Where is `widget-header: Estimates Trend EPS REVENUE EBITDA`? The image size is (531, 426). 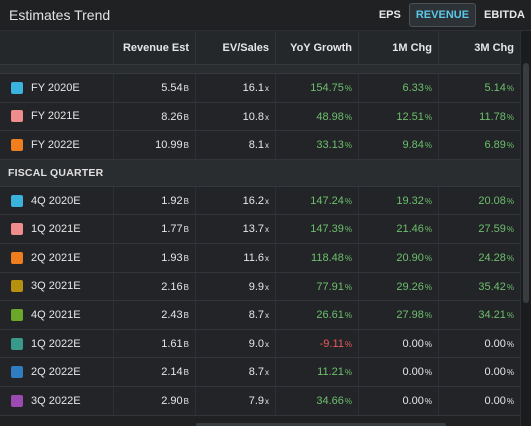 widget-header: Estimates Trend EPS REVENUE EBITDA is located at coordinates (265, 15).